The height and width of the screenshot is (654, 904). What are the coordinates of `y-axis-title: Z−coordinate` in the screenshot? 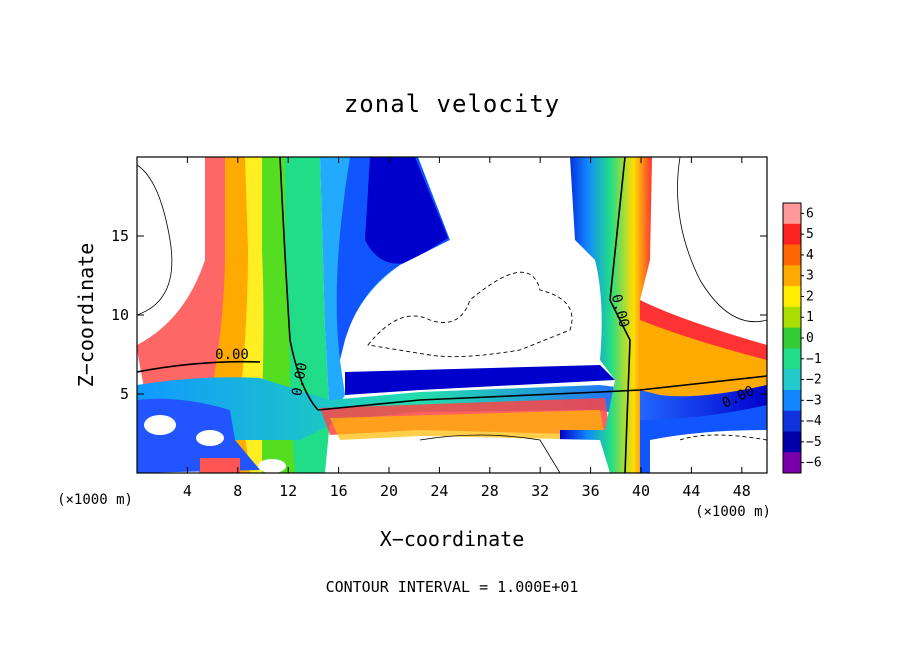 It's located at (86, 315).